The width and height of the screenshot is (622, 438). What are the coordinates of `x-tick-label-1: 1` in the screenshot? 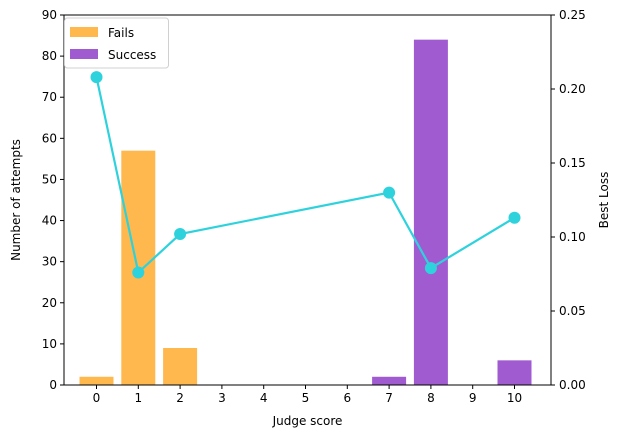 It's located at (138, 398).